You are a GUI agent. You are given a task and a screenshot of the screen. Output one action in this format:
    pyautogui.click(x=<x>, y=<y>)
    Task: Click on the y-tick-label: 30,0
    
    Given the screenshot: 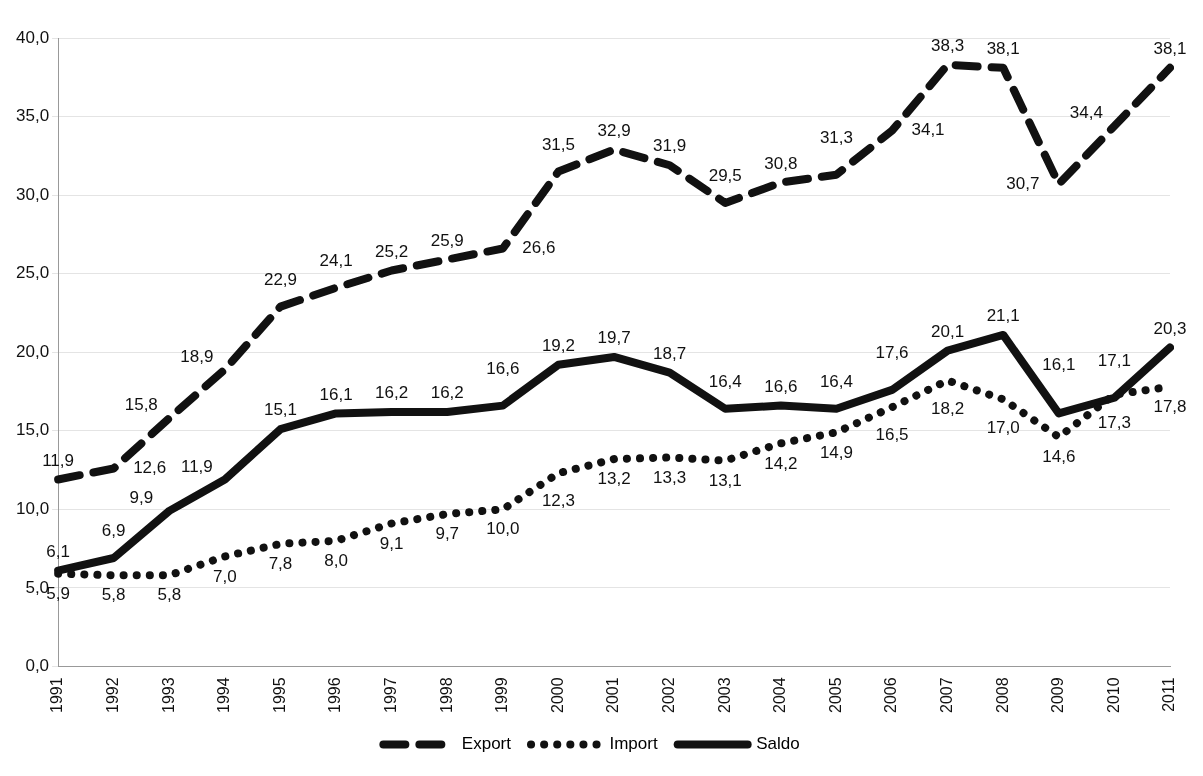 What is the action you would take?
    pyautogui.click(x=32, y=194)
    